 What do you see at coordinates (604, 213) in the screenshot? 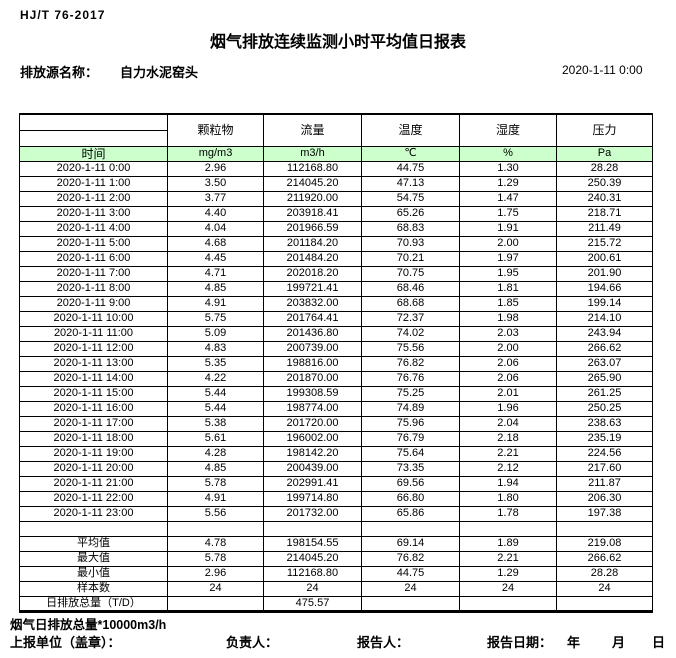
I see `value-cell: 218.71` at bounding box center [604, 213].